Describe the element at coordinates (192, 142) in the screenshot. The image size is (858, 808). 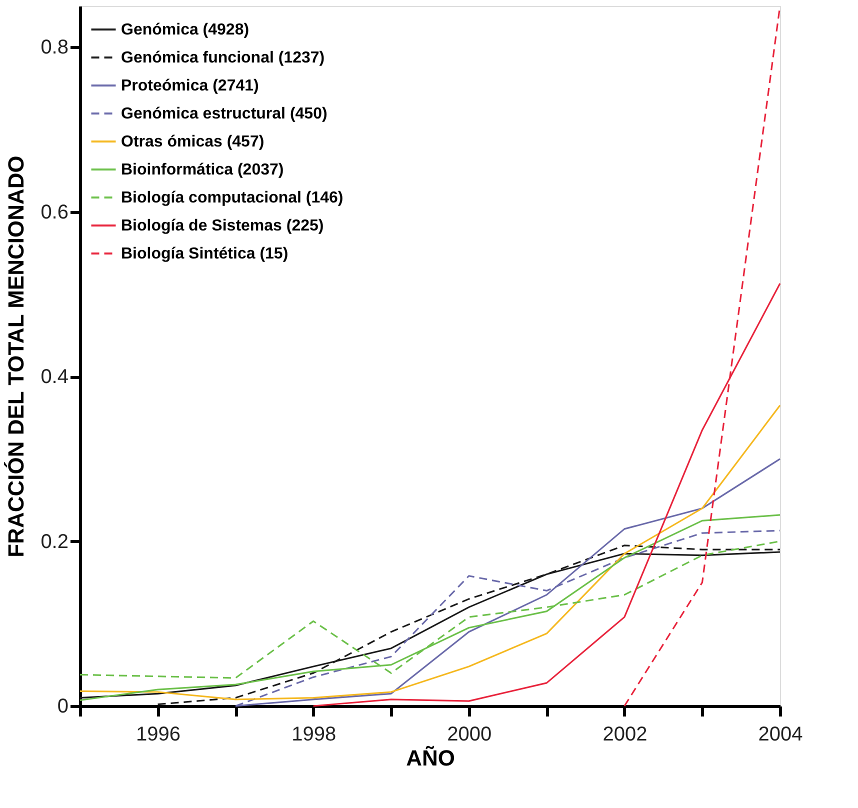
I see `legend-label: Otras ómicas (457)` at that location.